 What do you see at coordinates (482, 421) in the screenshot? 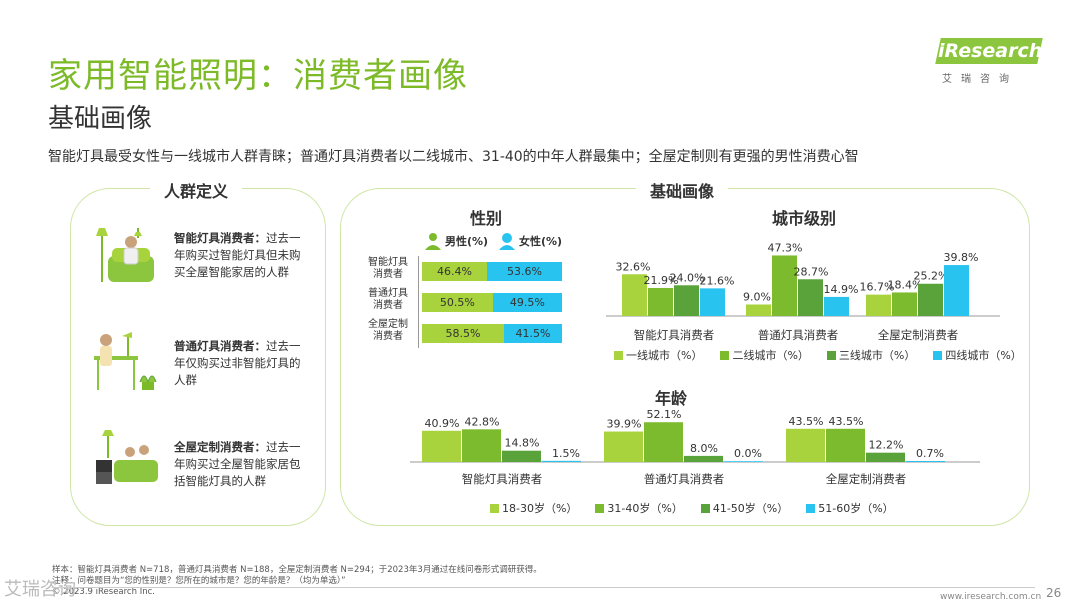
I see `data-label: 42.8%` at bounding box center [482, 421].